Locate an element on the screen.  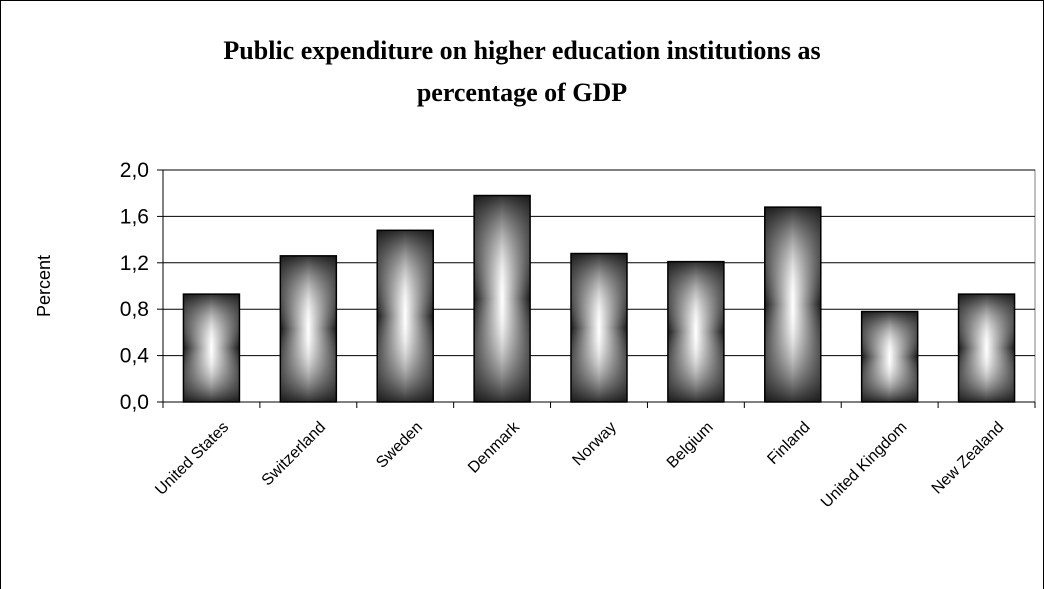
x-tick-label: Finland is located at coordinates (788, 443).